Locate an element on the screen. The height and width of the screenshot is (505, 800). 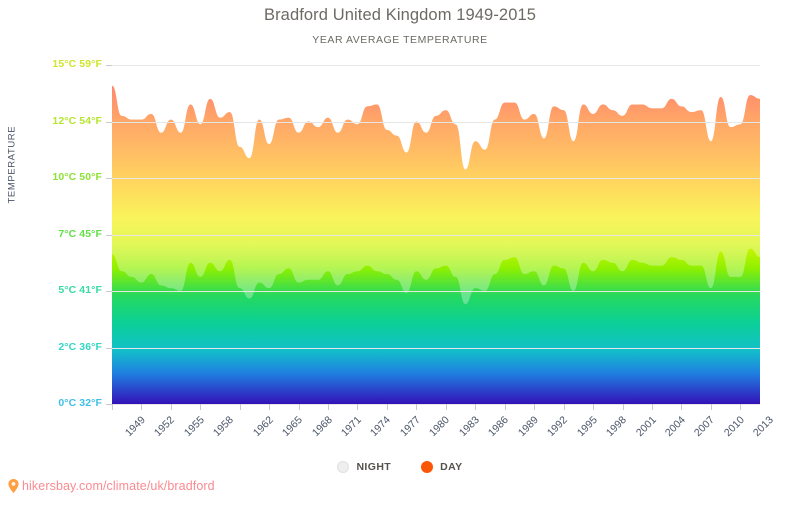
legend-item-day: DAY is located at coordinates (441, 467).